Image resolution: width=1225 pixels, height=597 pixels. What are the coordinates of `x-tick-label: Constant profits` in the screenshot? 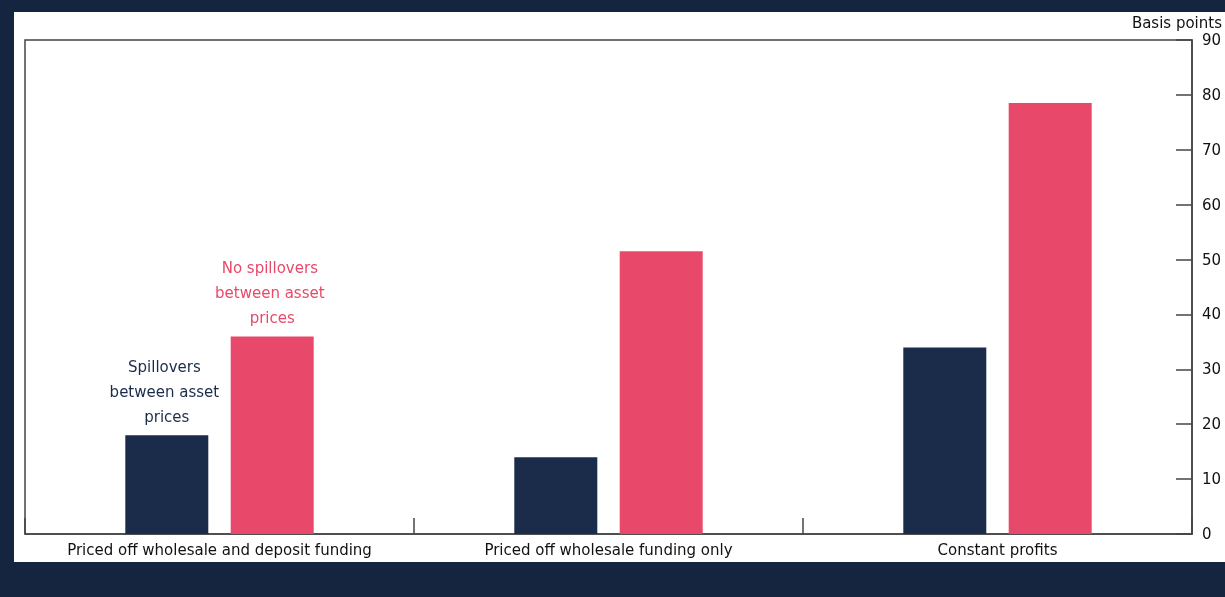 It's located at (997, 549).